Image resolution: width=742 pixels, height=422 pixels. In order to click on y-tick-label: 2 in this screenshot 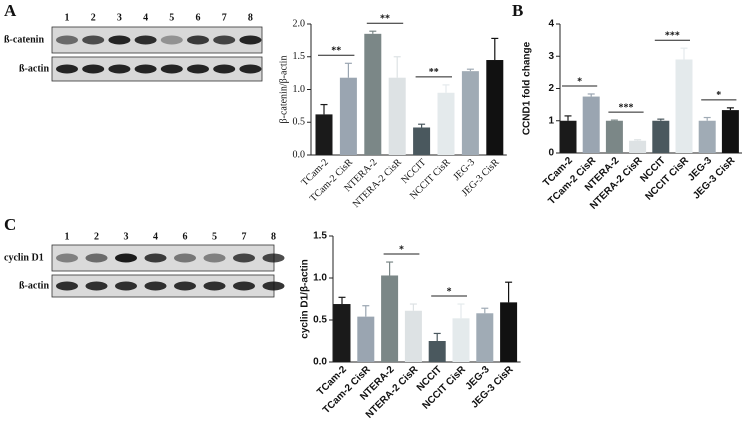, I will do `click(551, 88)`.